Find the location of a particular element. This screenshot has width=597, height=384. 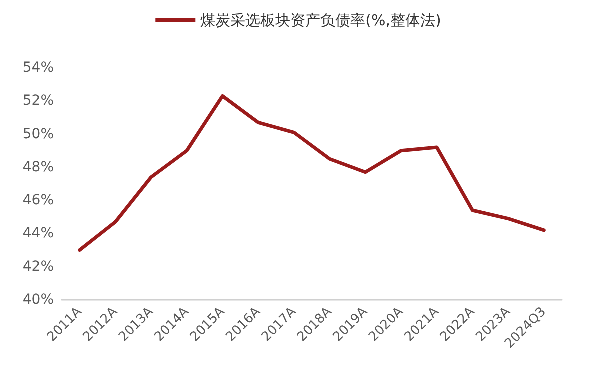

y-tick-label: 44% is located at coordinates (38, 234).